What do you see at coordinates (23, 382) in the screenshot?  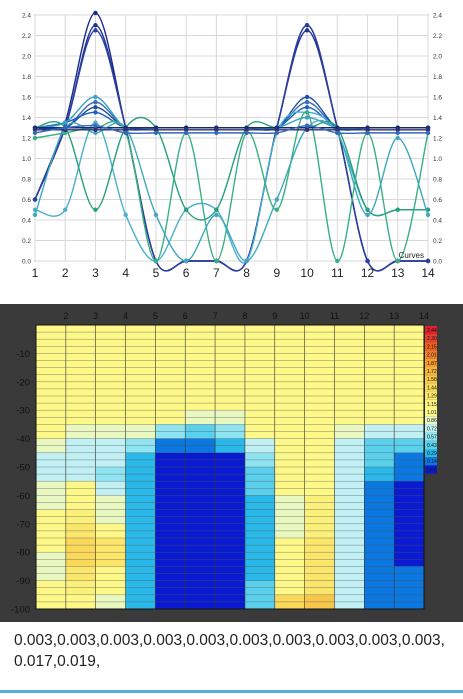 I see `y-tick-label: -20` at bounding box center [23, 382].